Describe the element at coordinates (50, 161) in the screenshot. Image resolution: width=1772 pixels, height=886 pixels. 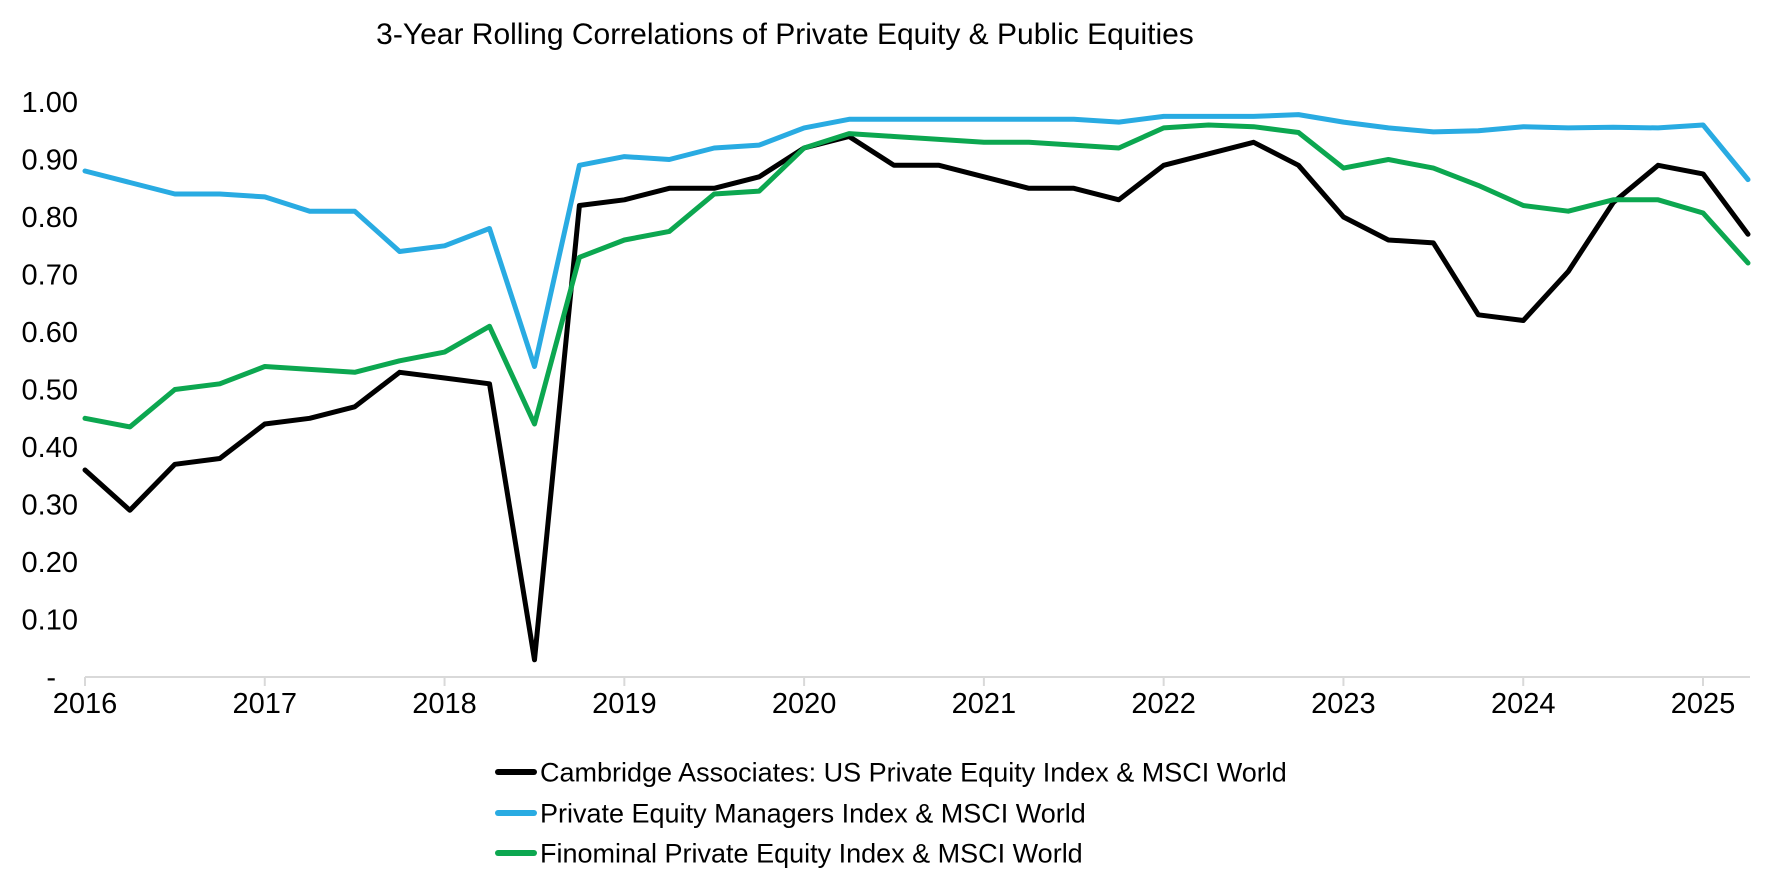
I see `y-tick-label: 0.90` at that location.